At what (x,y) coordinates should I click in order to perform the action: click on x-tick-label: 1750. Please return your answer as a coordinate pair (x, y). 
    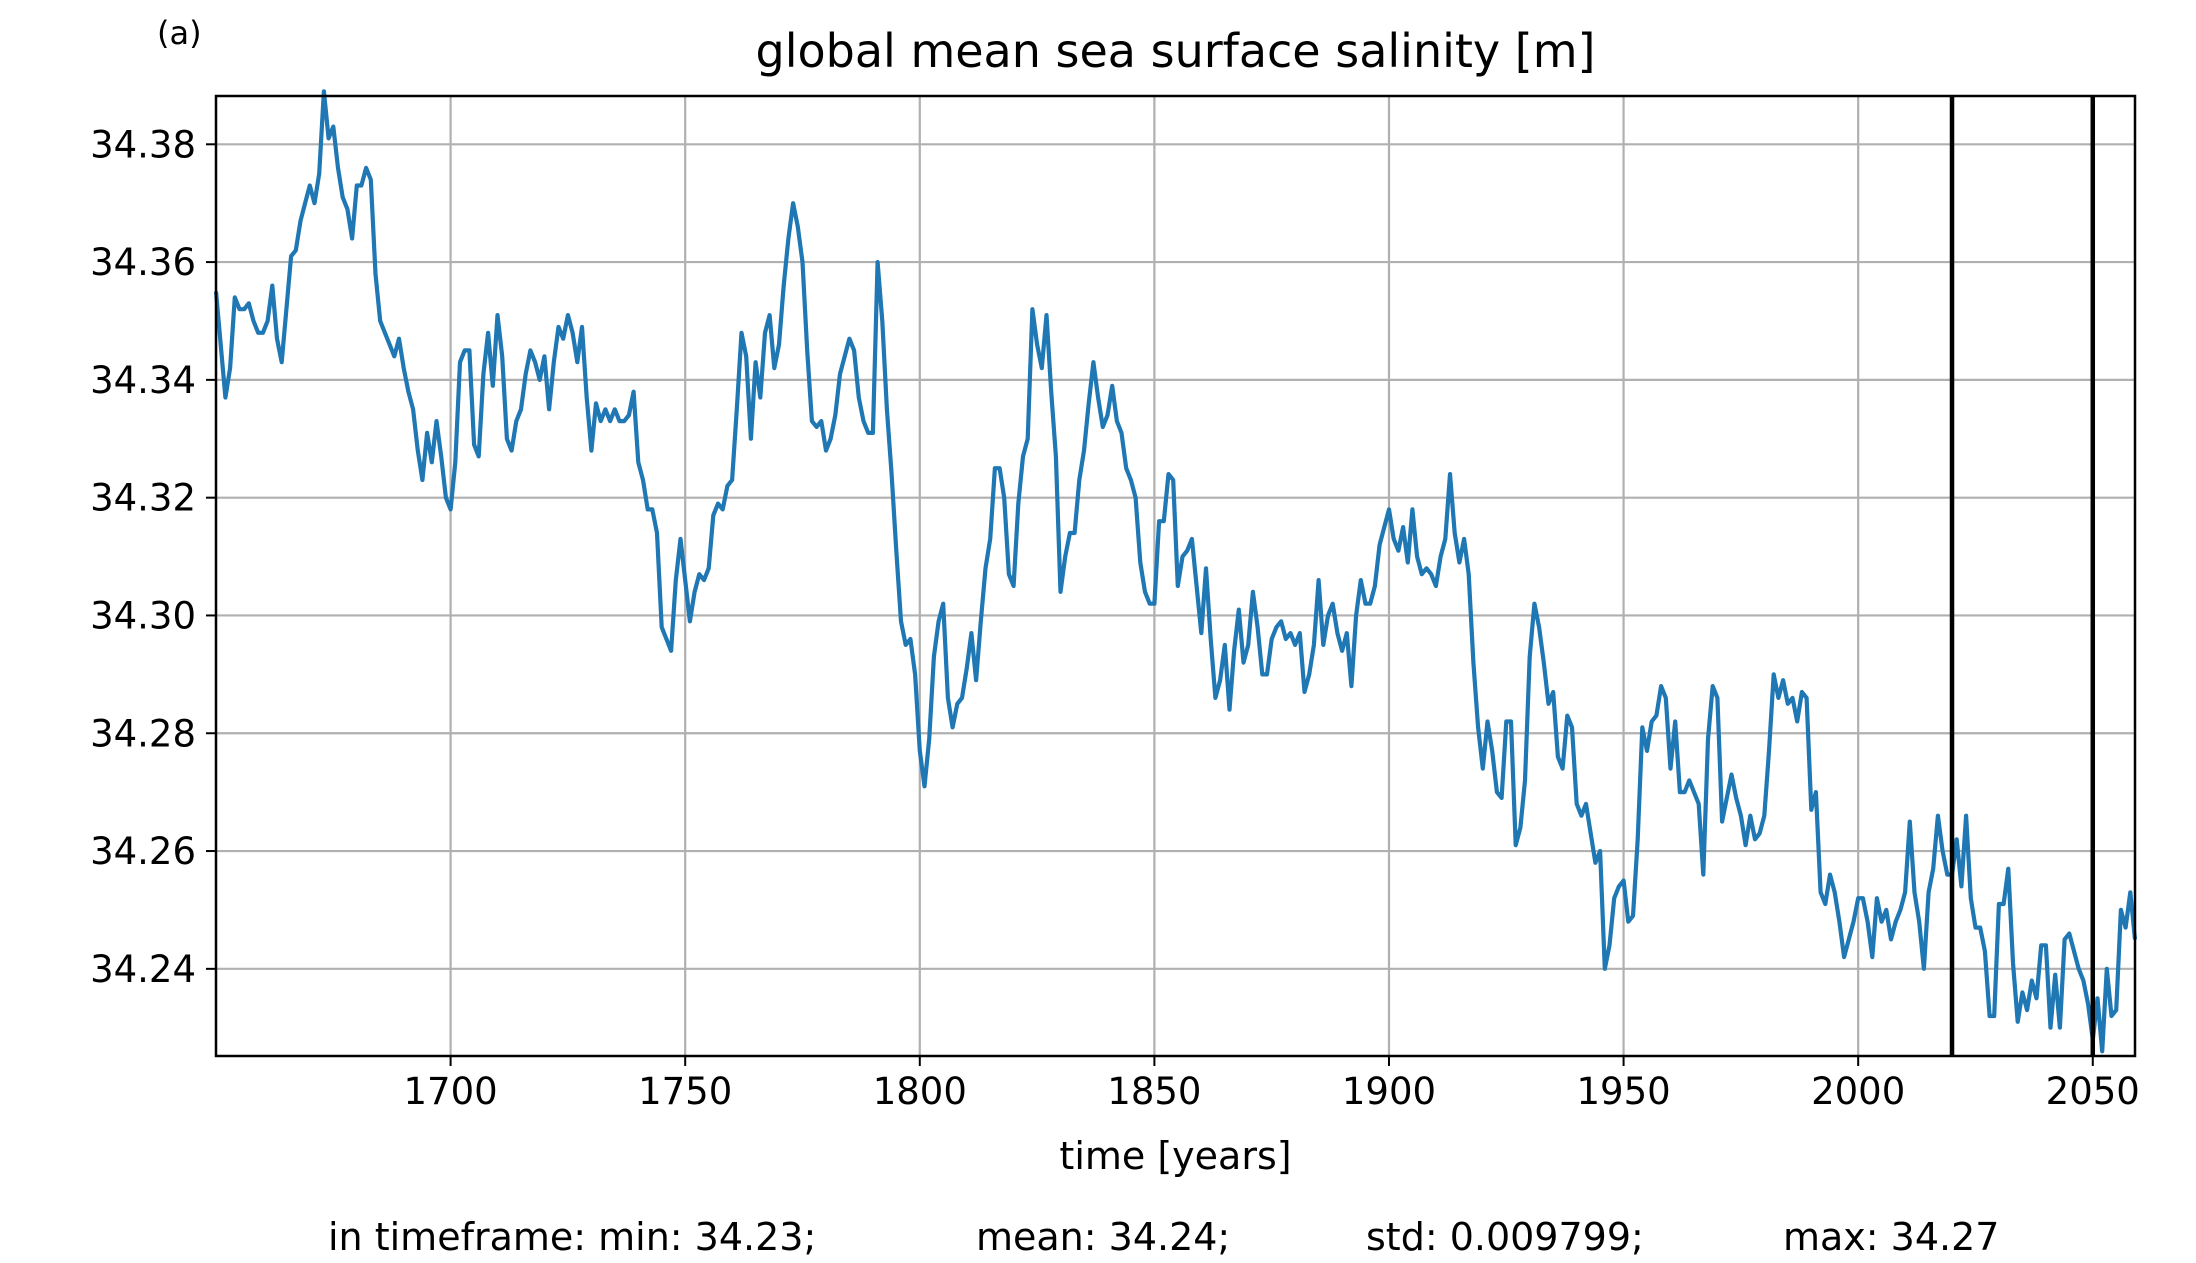
    Looking at the image, I should click on (685, 1091).